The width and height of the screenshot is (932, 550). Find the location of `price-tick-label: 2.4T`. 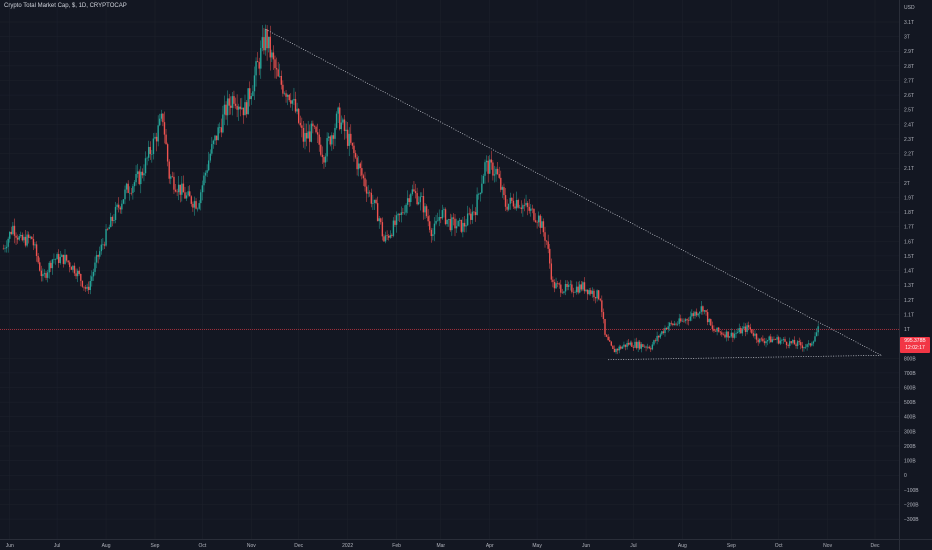

price-tick-label: 2.4T is located at coordinates (909, 125).